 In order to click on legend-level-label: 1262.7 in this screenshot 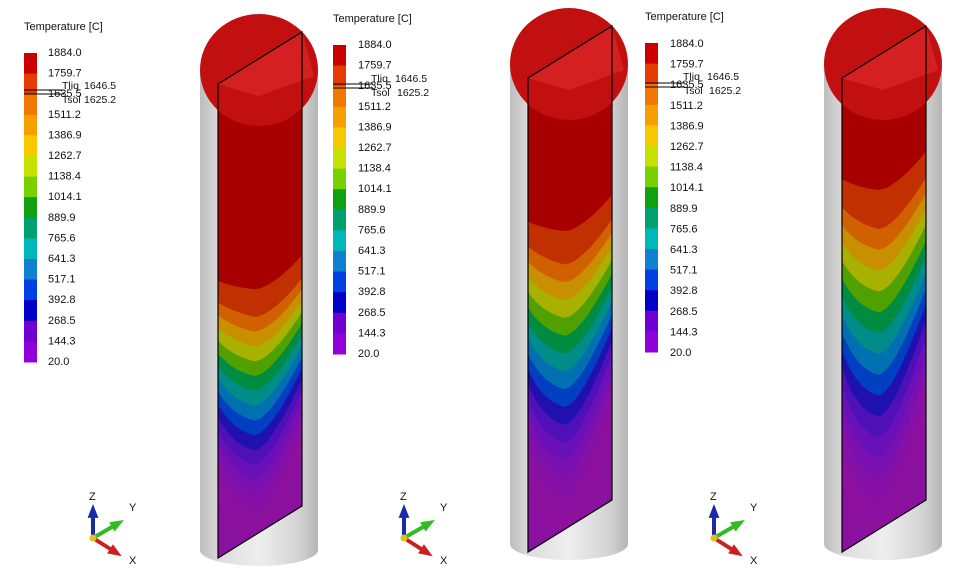, I will do `click(375, 148)`.